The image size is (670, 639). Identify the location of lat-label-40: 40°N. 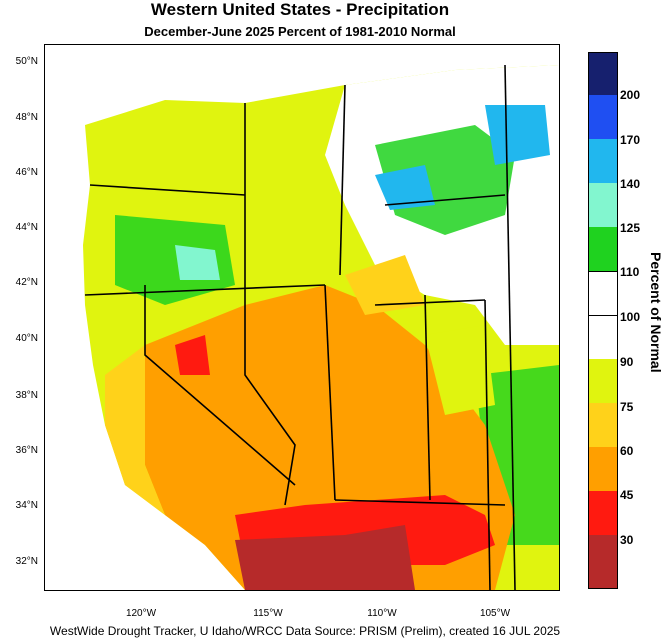
(26, 338).